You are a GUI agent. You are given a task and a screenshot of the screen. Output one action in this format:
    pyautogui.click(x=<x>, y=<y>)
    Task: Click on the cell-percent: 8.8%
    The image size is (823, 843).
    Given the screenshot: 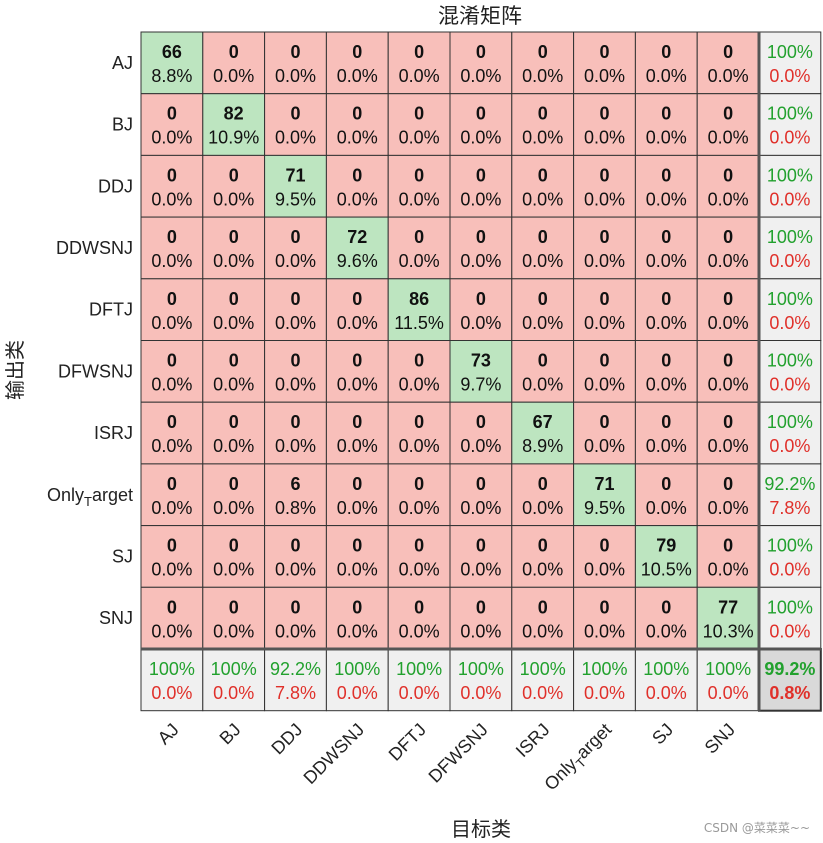 What is the action you would take?
    pyautogui.click(x=171, y=76)
    